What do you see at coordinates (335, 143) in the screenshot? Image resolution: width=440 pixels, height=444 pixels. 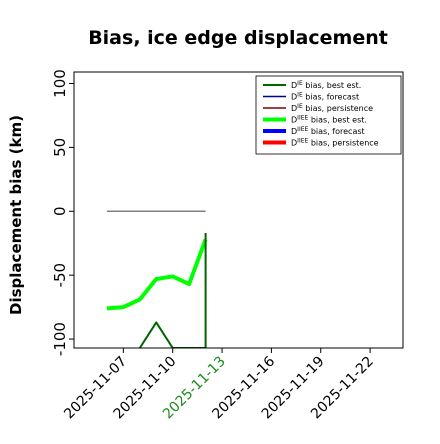 I see `legend-entry: DIIEE bias, persistence` at bounding box center [335, 143].